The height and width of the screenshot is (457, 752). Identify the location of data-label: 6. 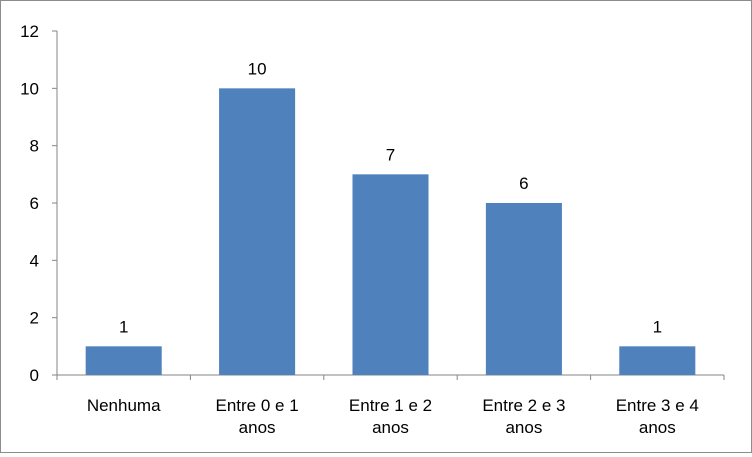
(523, 183).